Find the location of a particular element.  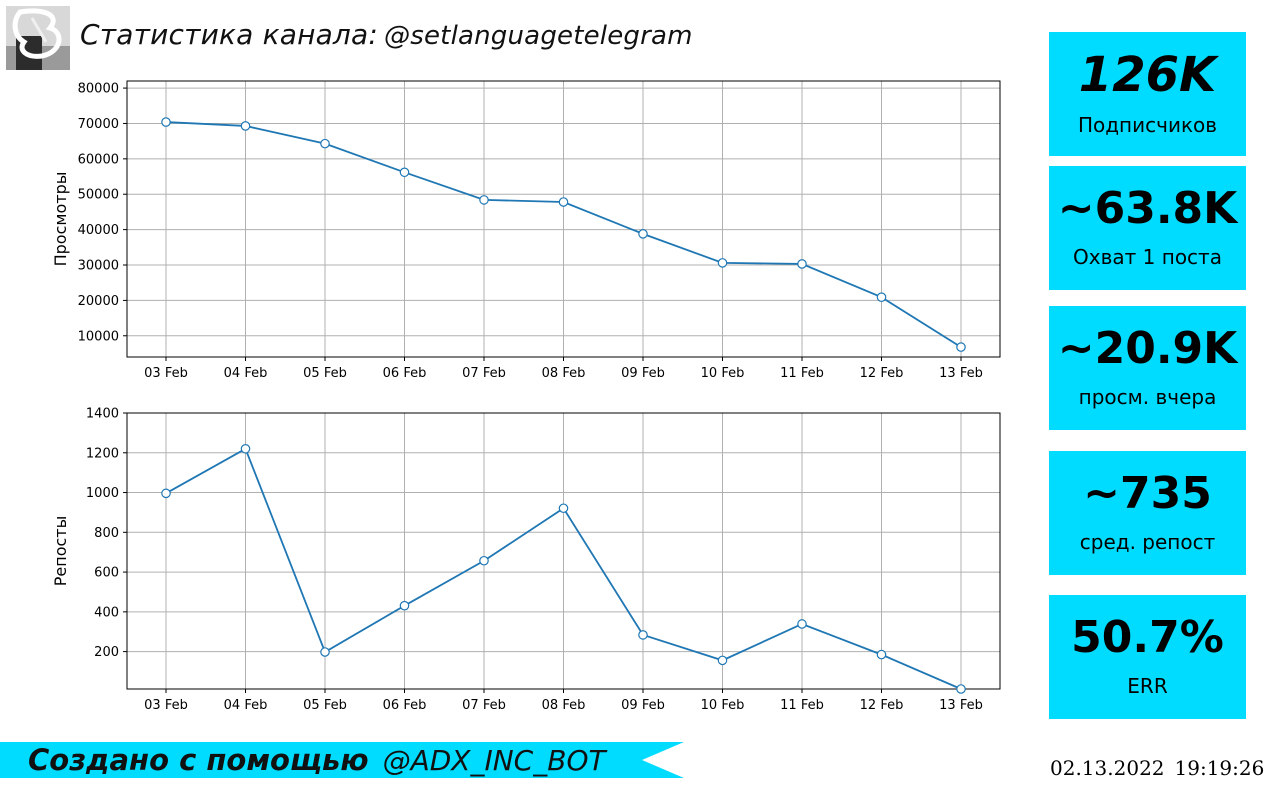

stat-value-avg-repost: ~735 is located at coordinates (1147, 493).